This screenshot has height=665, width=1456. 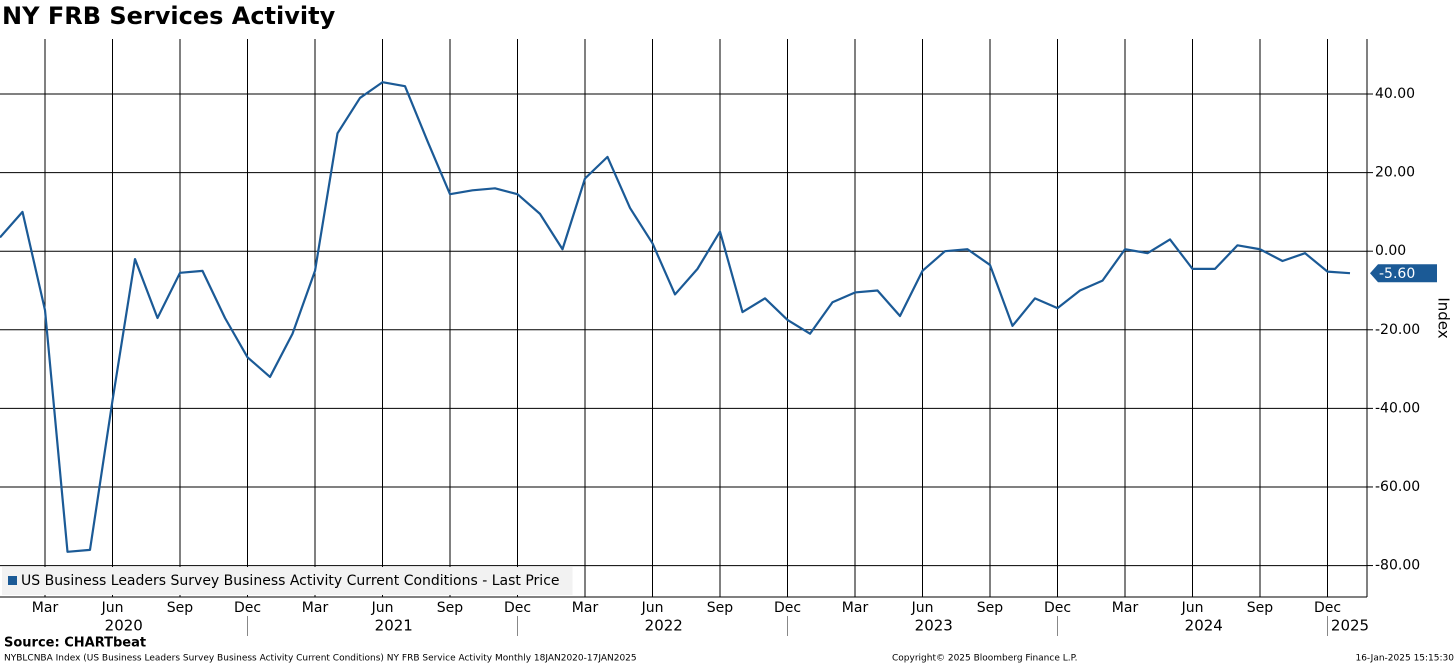 I want to click on year-label: 2020, so click(x=124, y=626).